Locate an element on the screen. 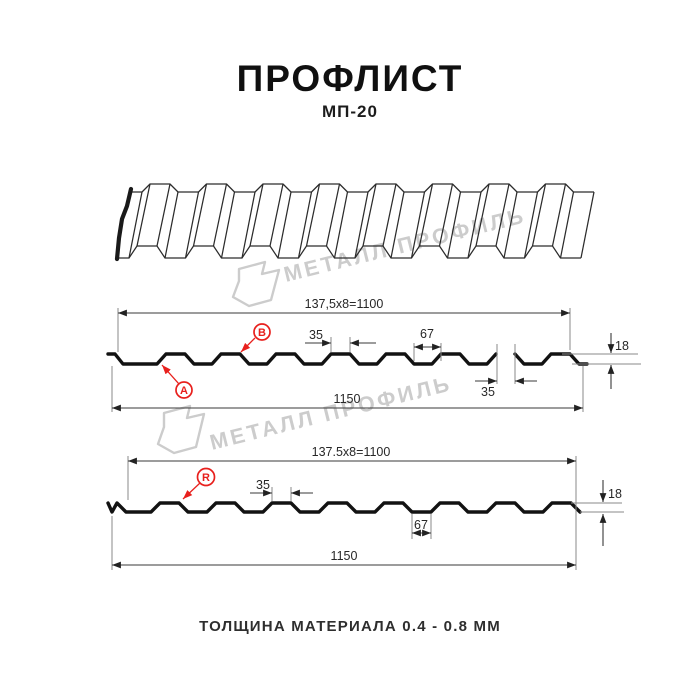 The width and height of the screenshot is (700, 700). callout-a: A is located at coordinates (177, 381).